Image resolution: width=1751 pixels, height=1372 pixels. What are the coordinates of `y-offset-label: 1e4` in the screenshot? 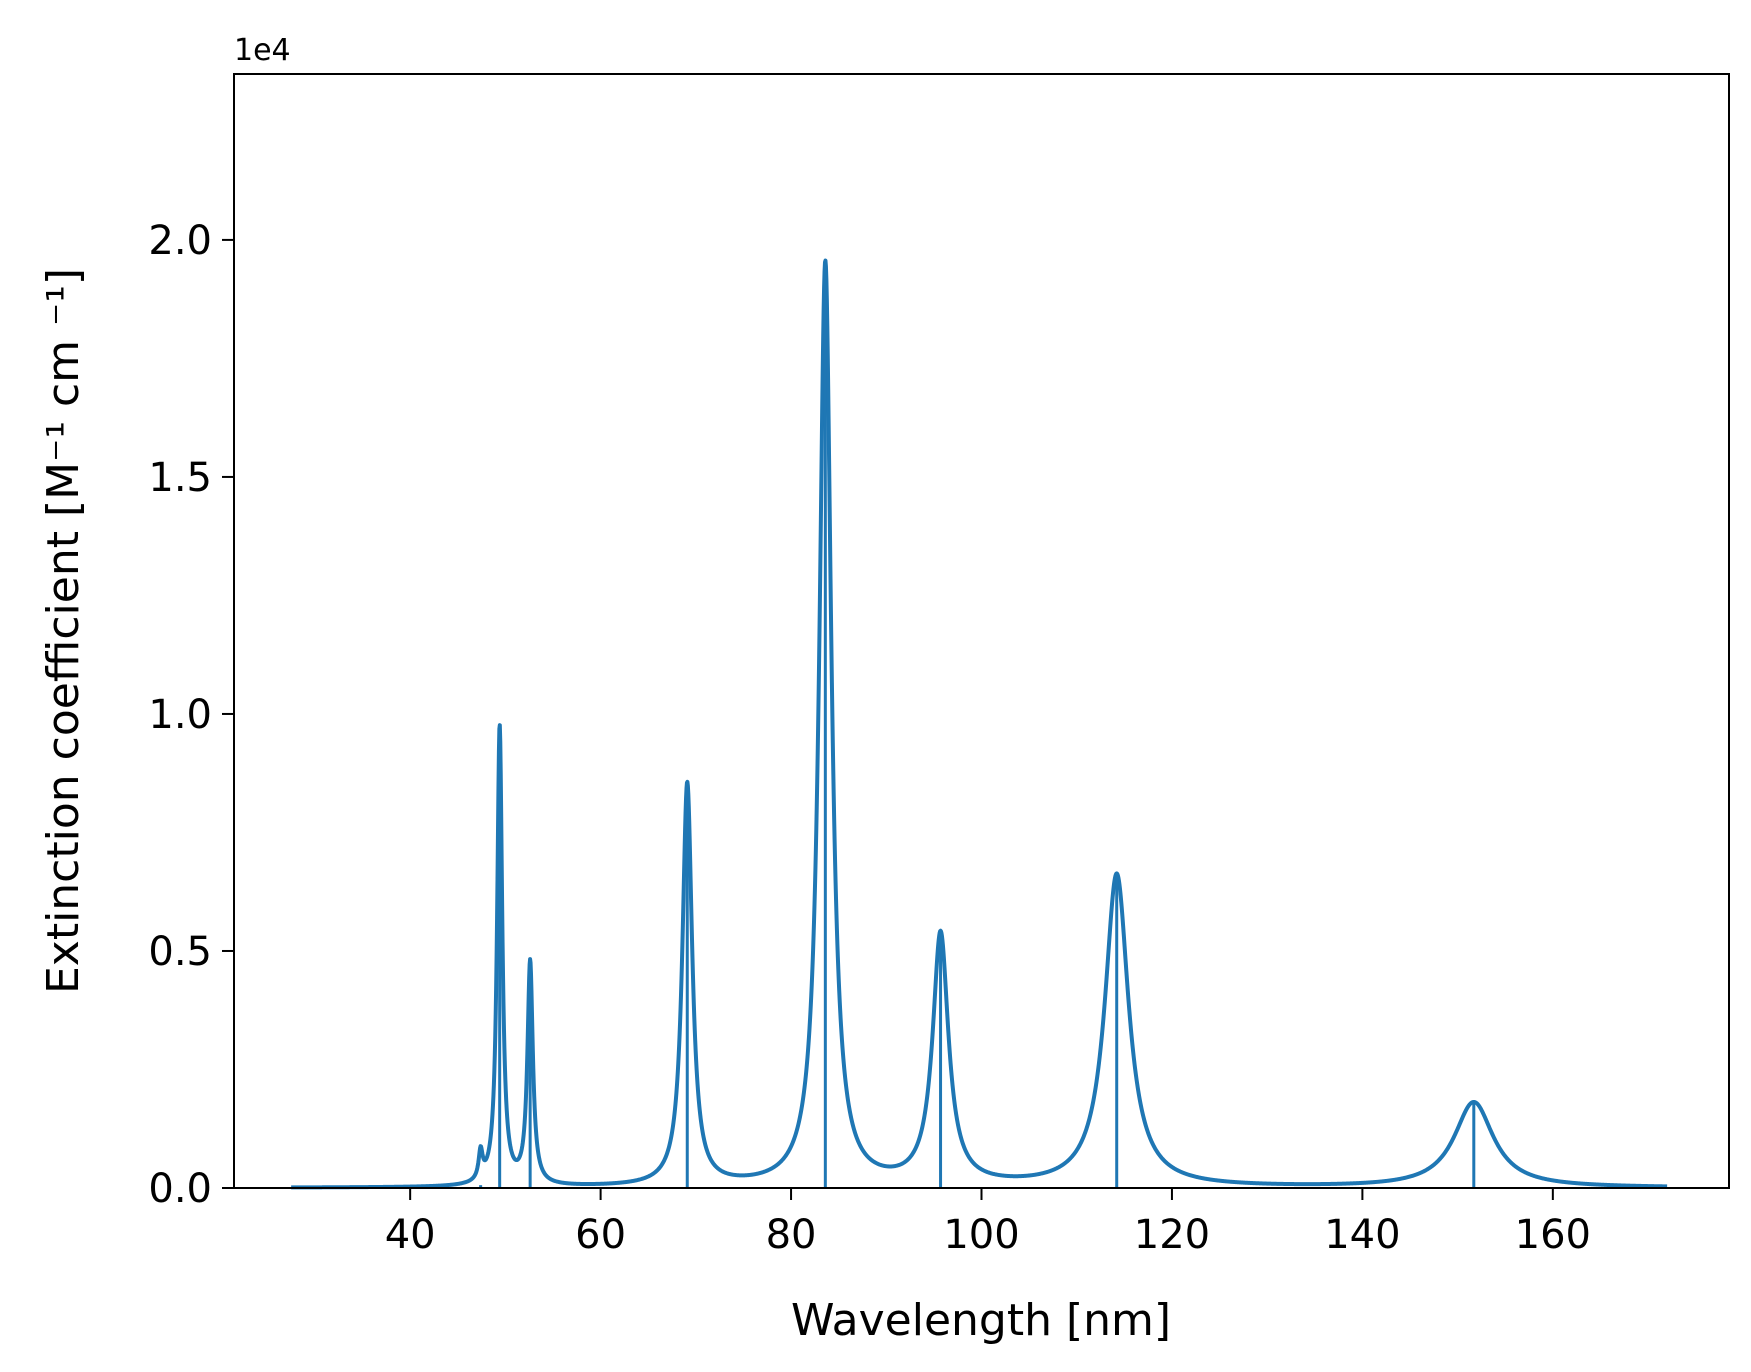 It's located at (262, 50).